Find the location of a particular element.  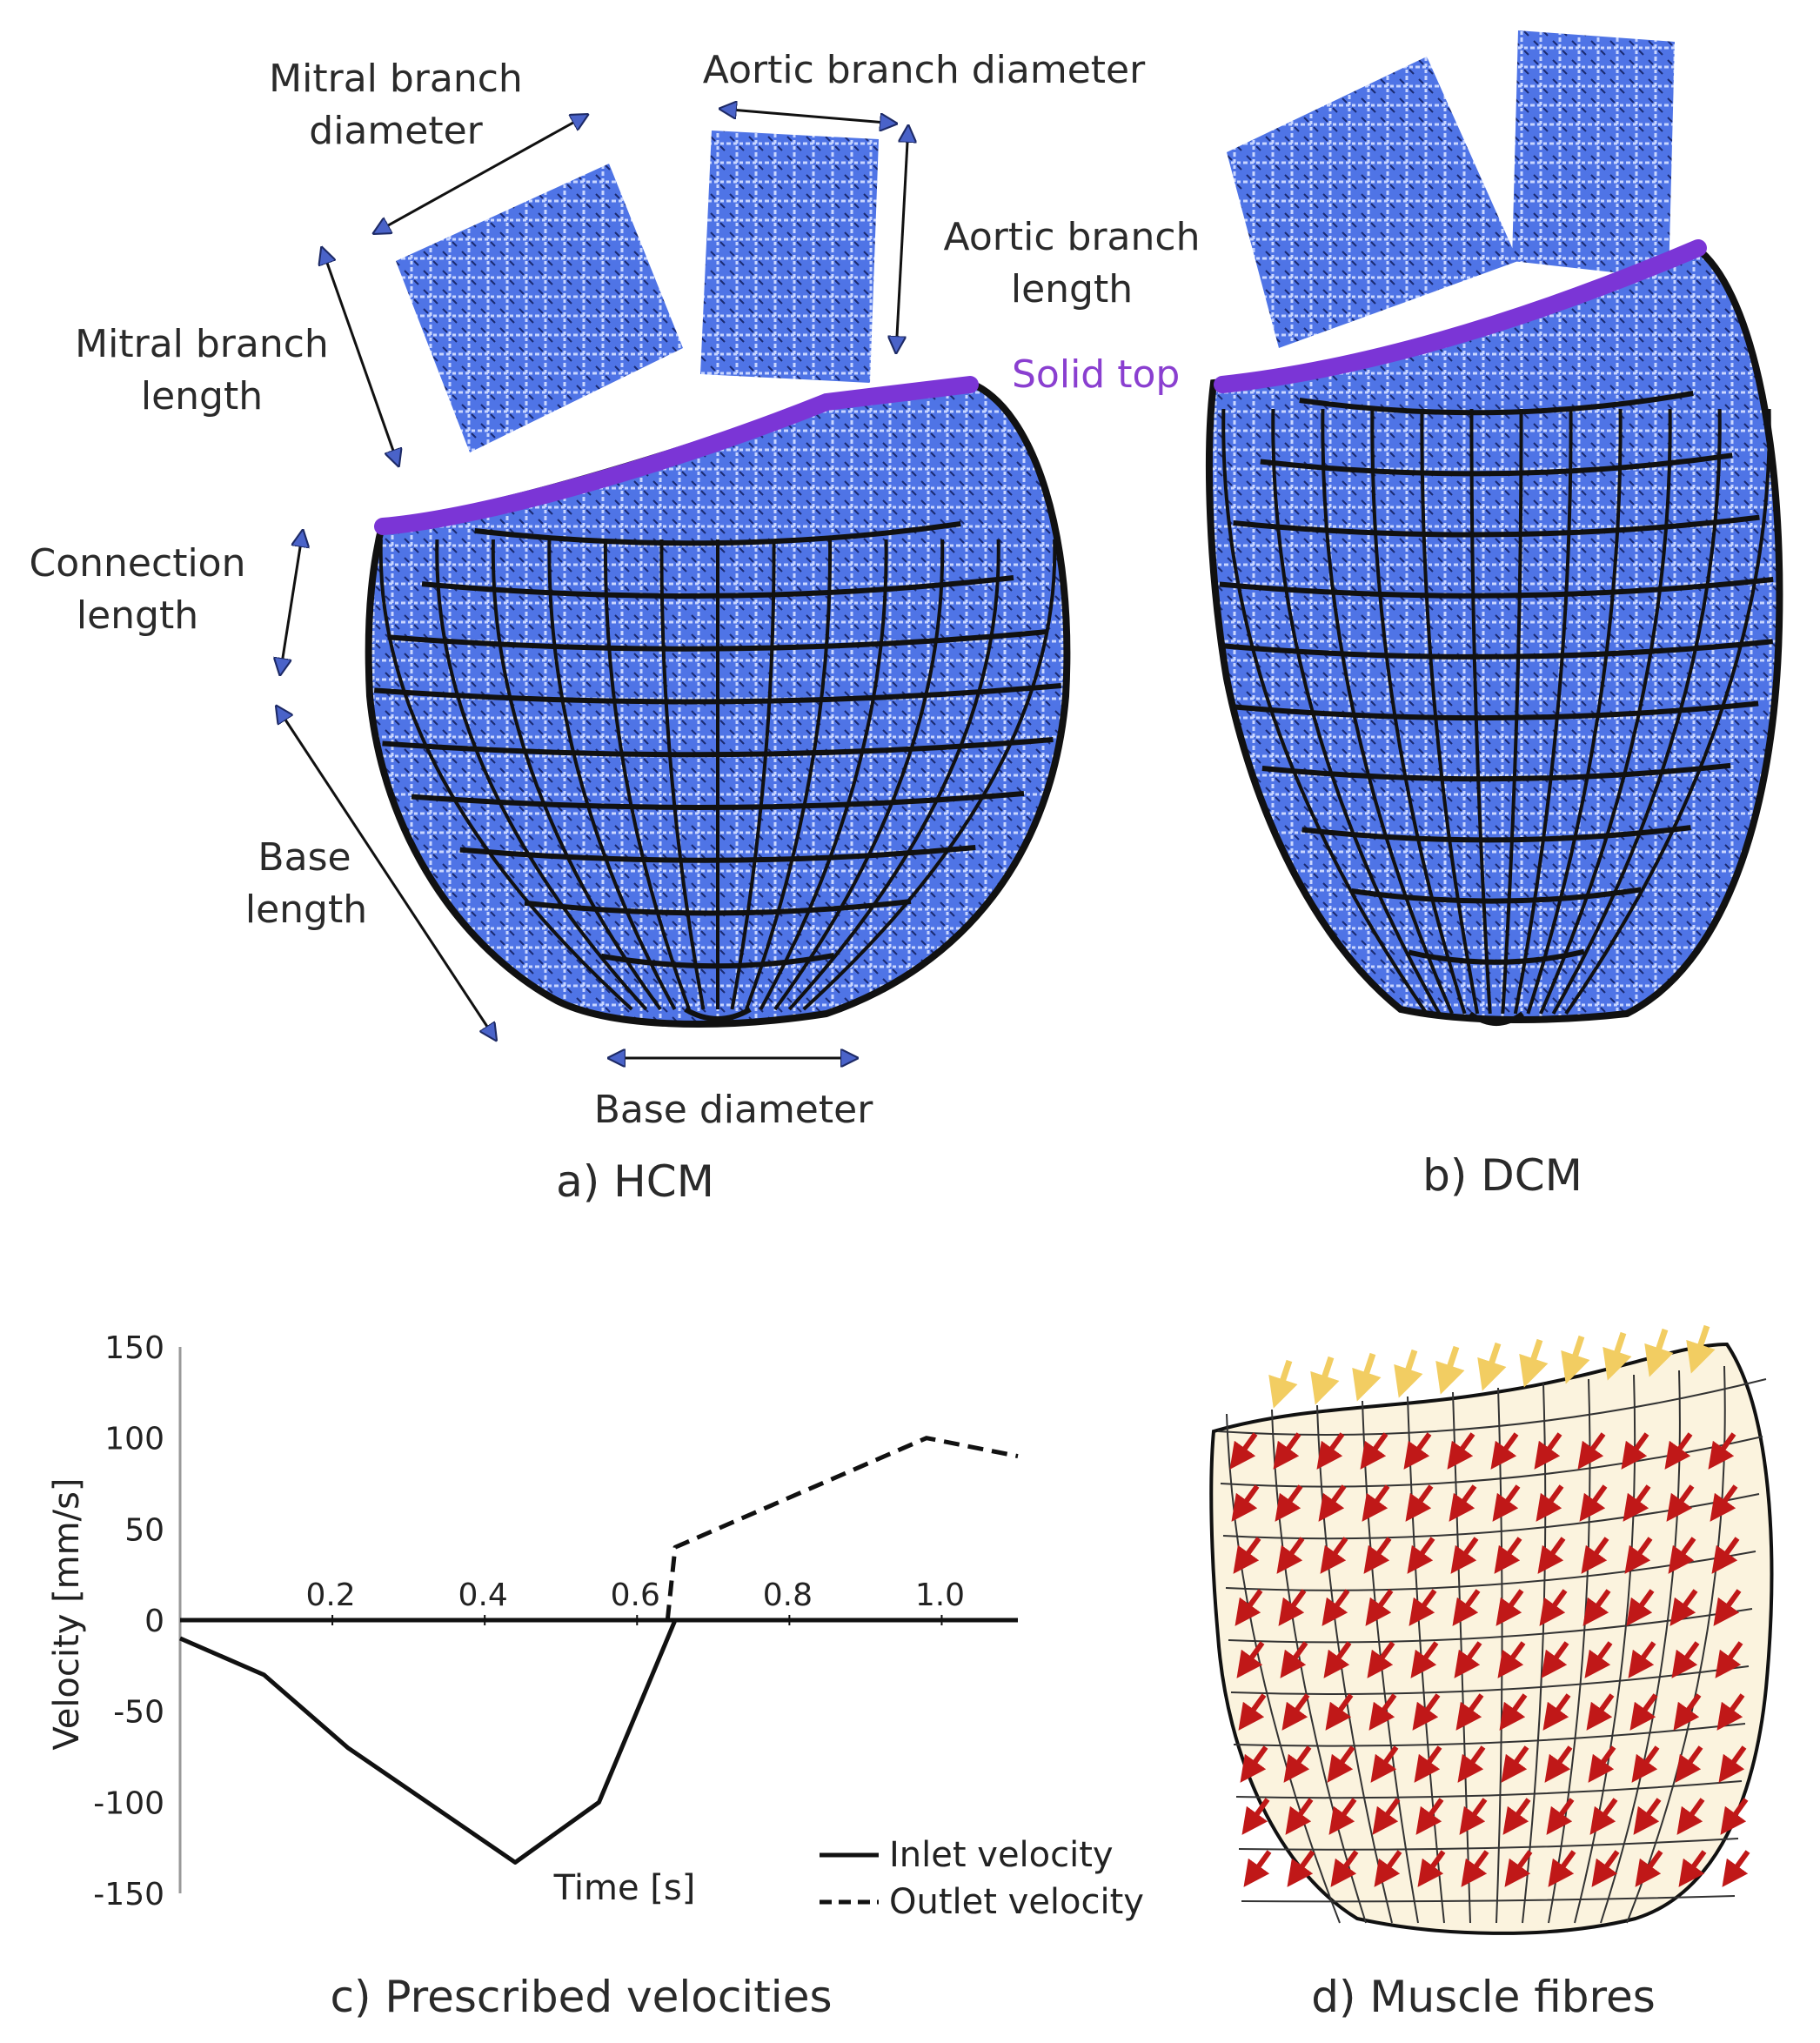

label-aortic-length-1: Aortic branch is located at coordinates (1072, 237).